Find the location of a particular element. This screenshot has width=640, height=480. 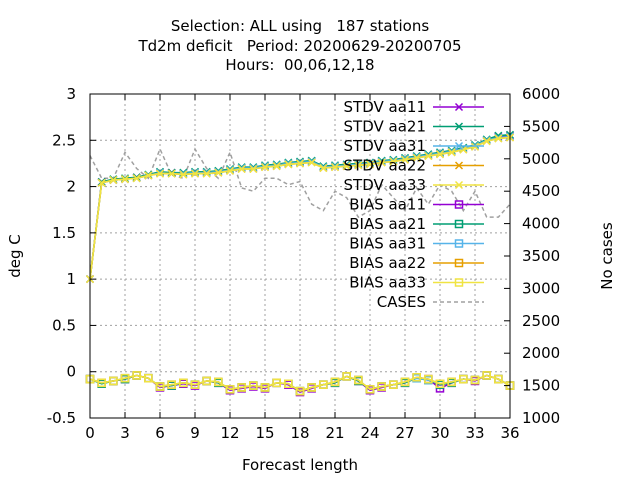

x-tick-label: 33 is located at coordinates (474, 433).